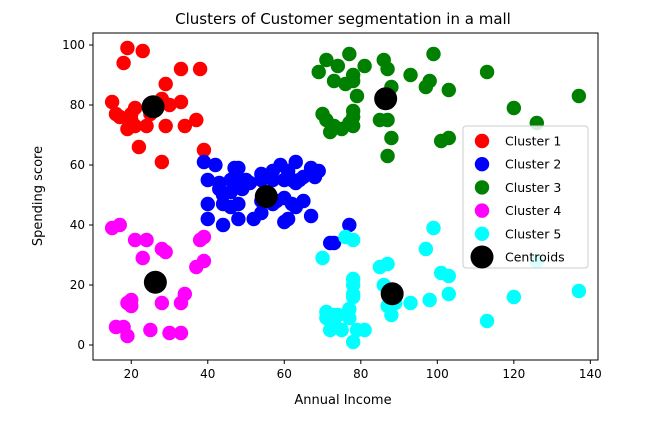  I want to click on y-axis-label: Spending score, so click(38, 196).